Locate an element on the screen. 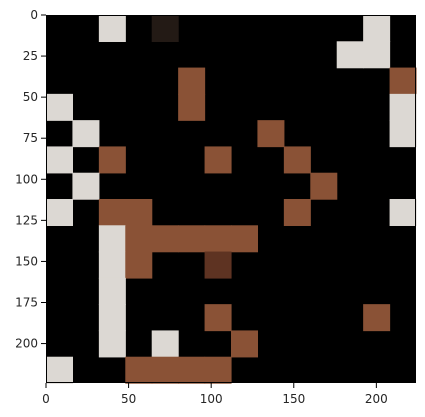 This screenshot has height=417, width=425. x-tick-label: 150 is located at coordinates (293, 399).